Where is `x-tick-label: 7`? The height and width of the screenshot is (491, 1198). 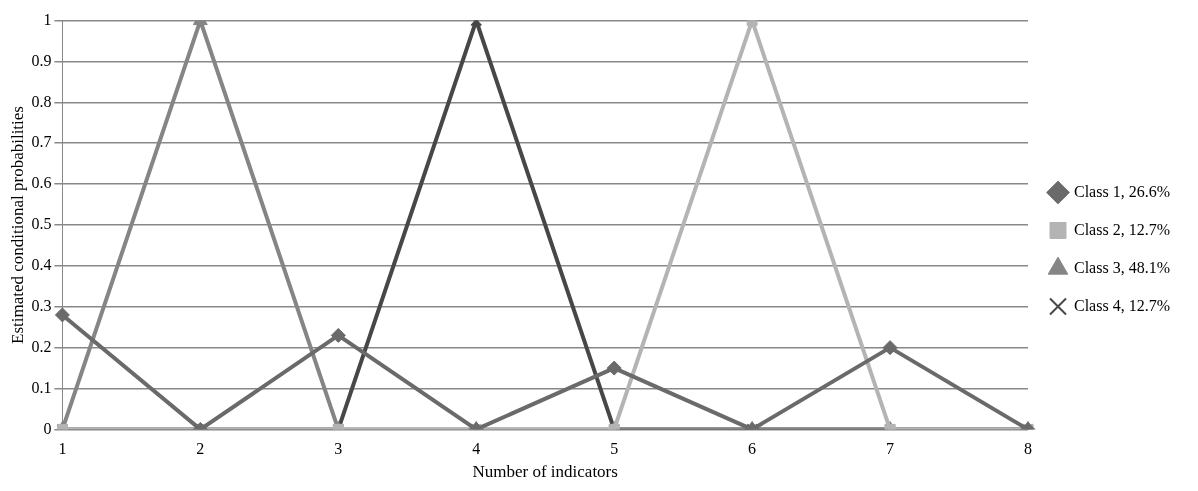
x-tick-label: 7 is located at coordinates (890, 449).